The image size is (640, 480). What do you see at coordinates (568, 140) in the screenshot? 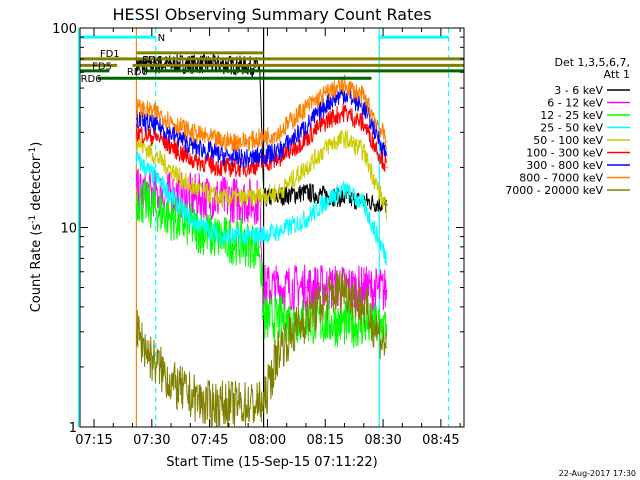
I see `legend-label-50-100-kev: 50 - 100 keV` at bounding box center [568, 140].